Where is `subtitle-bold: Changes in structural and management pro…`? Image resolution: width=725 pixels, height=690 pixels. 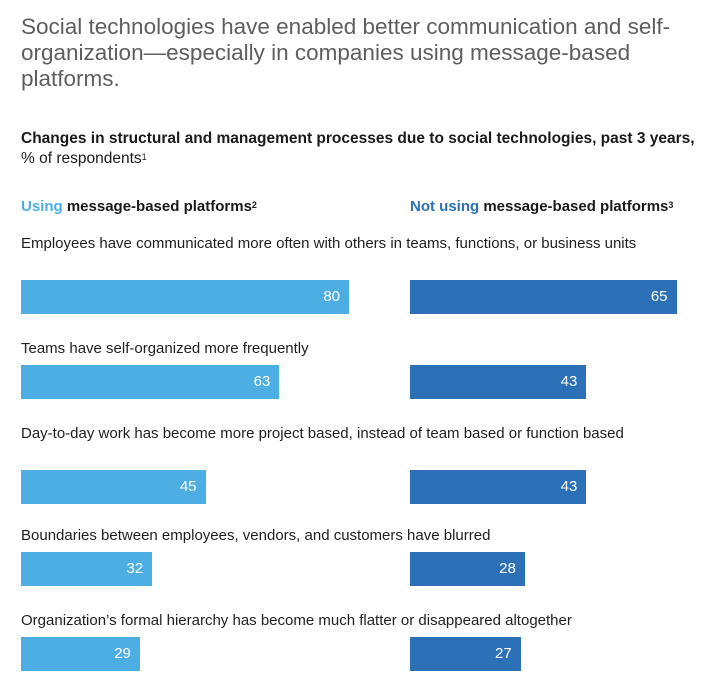 subtitle-bold: Changes in structural and management pro… is located at coordinates (358, 138).